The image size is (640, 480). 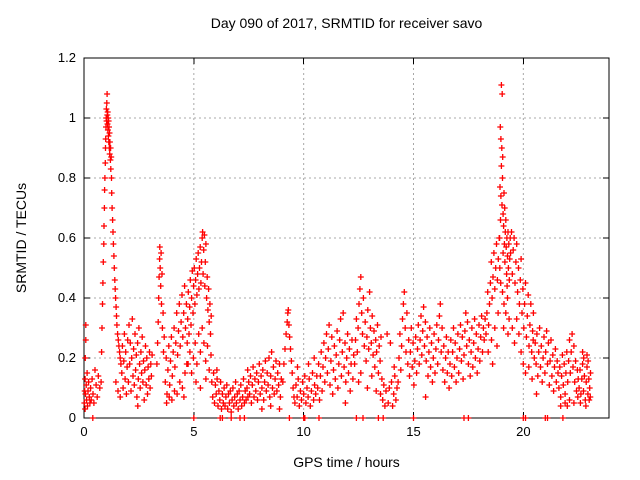 What do you see at coordinates (67, 57) in the screenshot?
I see `svg-text: 1.2` at bounding box center [67, 57].